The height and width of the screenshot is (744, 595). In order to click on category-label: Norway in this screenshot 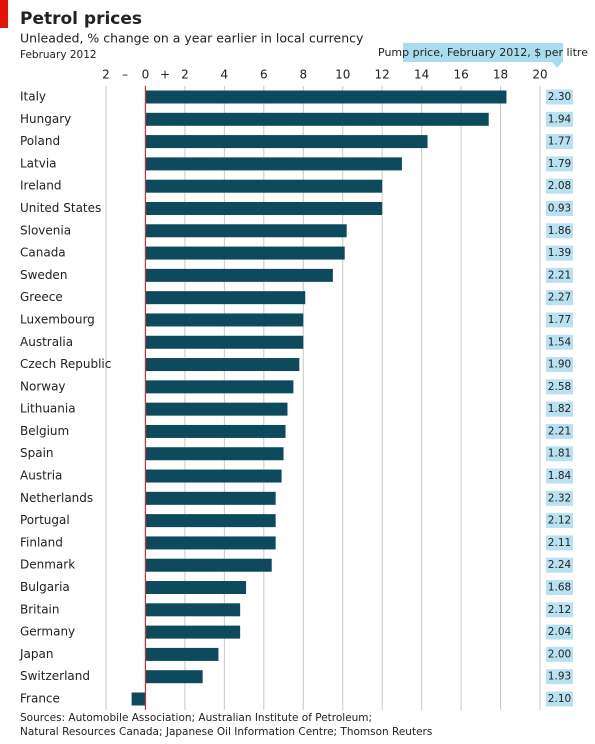, I will do `click(43, 386)`.